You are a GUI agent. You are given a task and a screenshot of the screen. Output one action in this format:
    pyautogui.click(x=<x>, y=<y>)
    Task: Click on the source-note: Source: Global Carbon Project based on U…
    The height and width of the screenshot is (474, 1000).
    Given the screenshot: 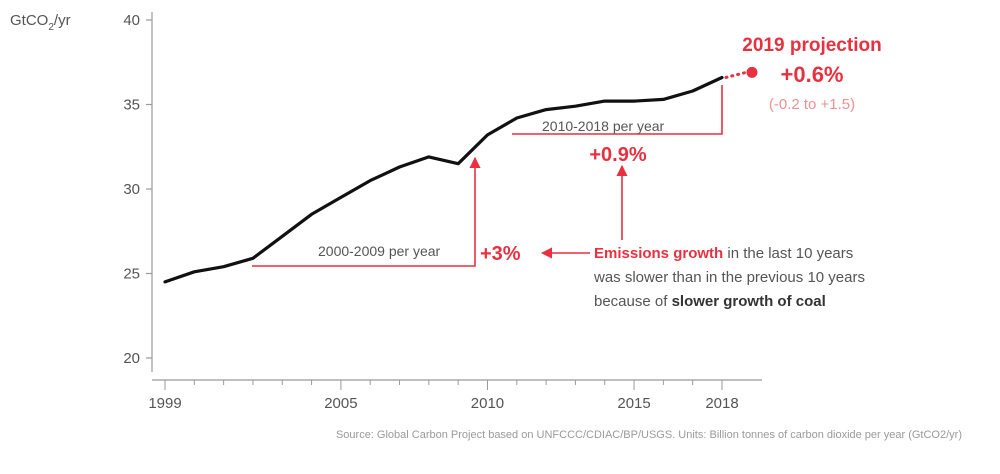 What is the action you would take?
    pyautogui.click(x=649, y=435)
    